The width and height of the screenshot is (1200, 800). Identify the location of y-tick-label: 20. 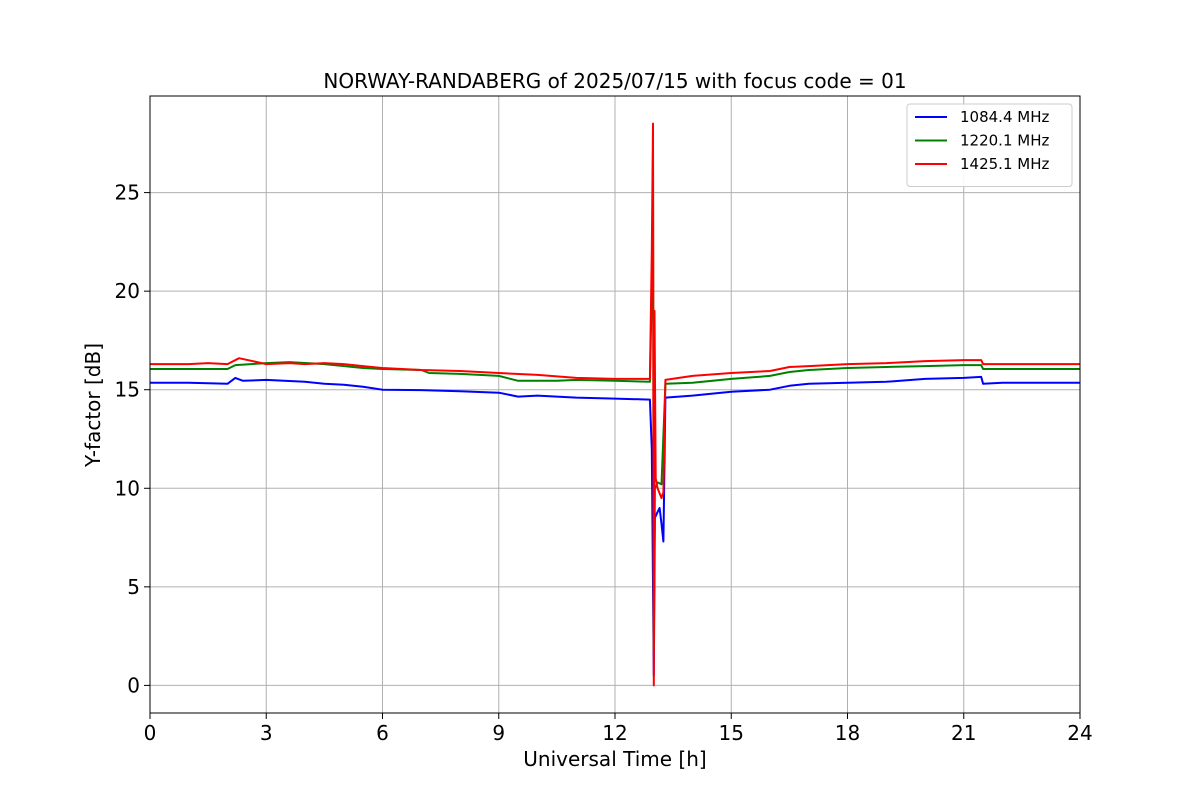
(127, 291).